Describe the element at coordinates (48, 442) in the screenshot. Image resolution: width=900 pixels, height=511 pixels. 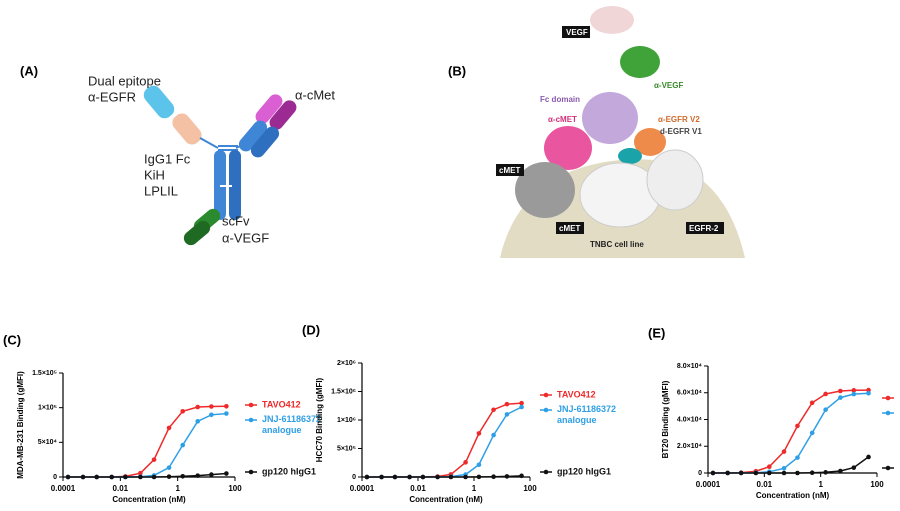
I see `y-tick-label: 5×10⁴` at that location.